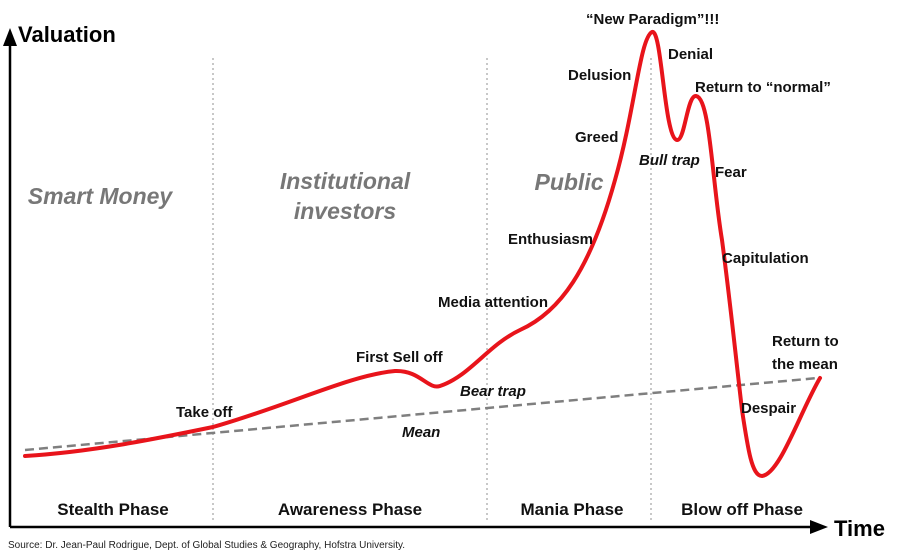  I want to click on label-despair: Despair, so click(768, 408).